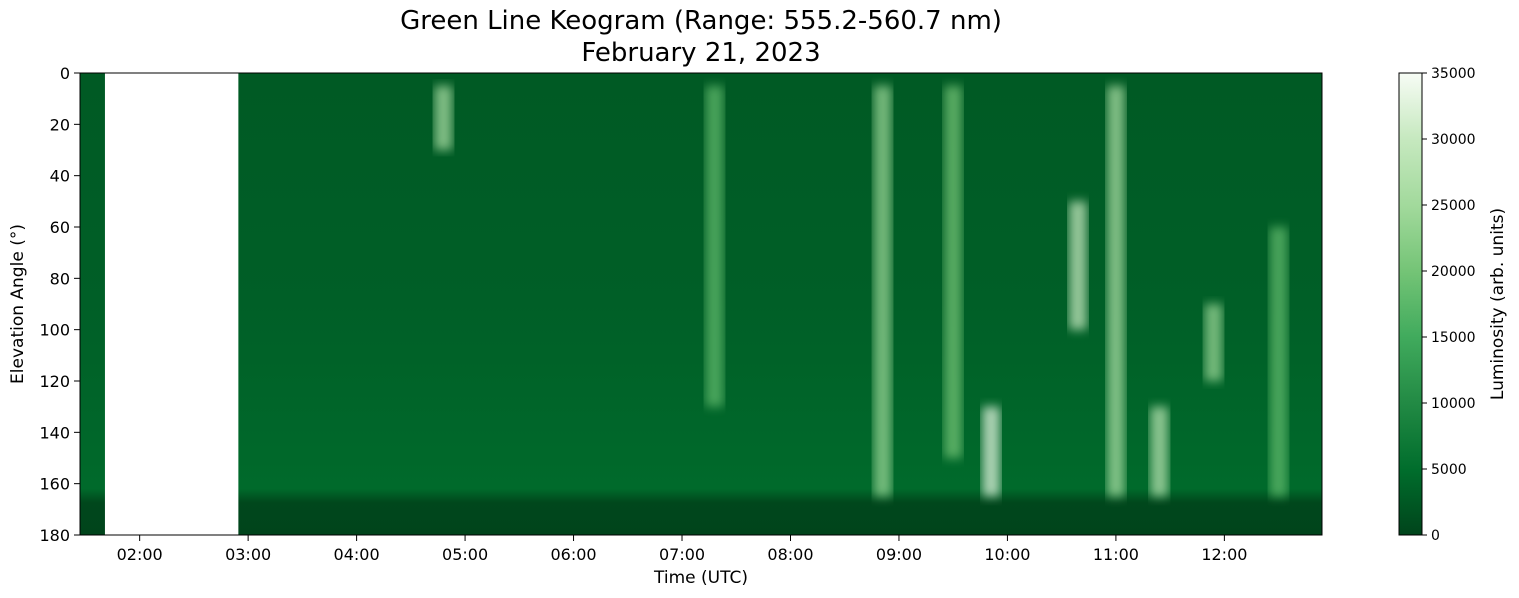 The image size is (1519, 598). Describe the element at coordinates (1410, 304) in the screenshot. I see `colorbar` at that location.